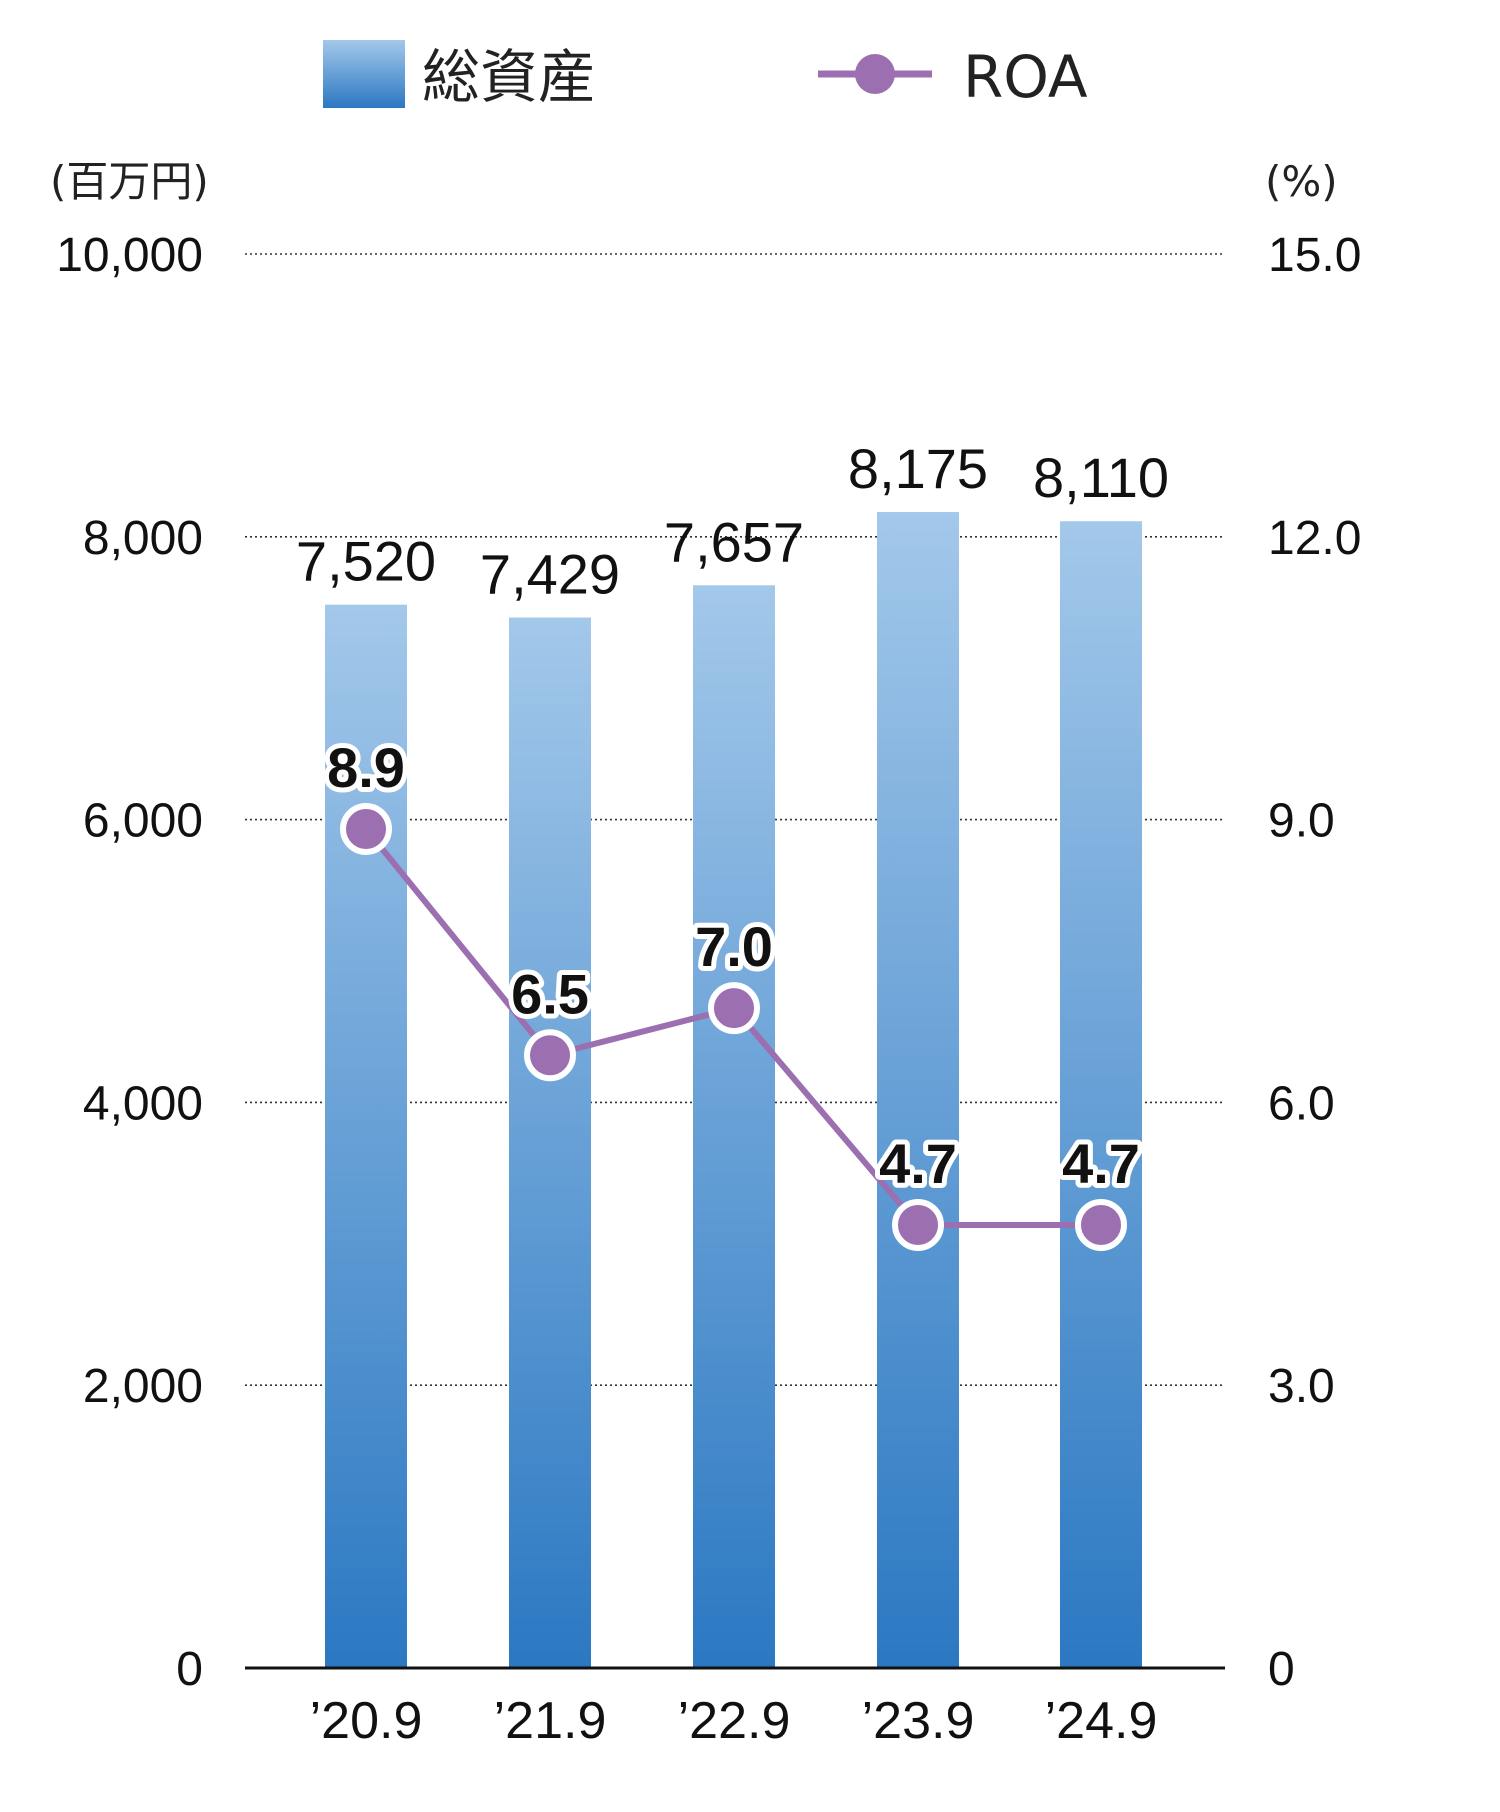  I want to click on roa-line, so click(733, 1027).